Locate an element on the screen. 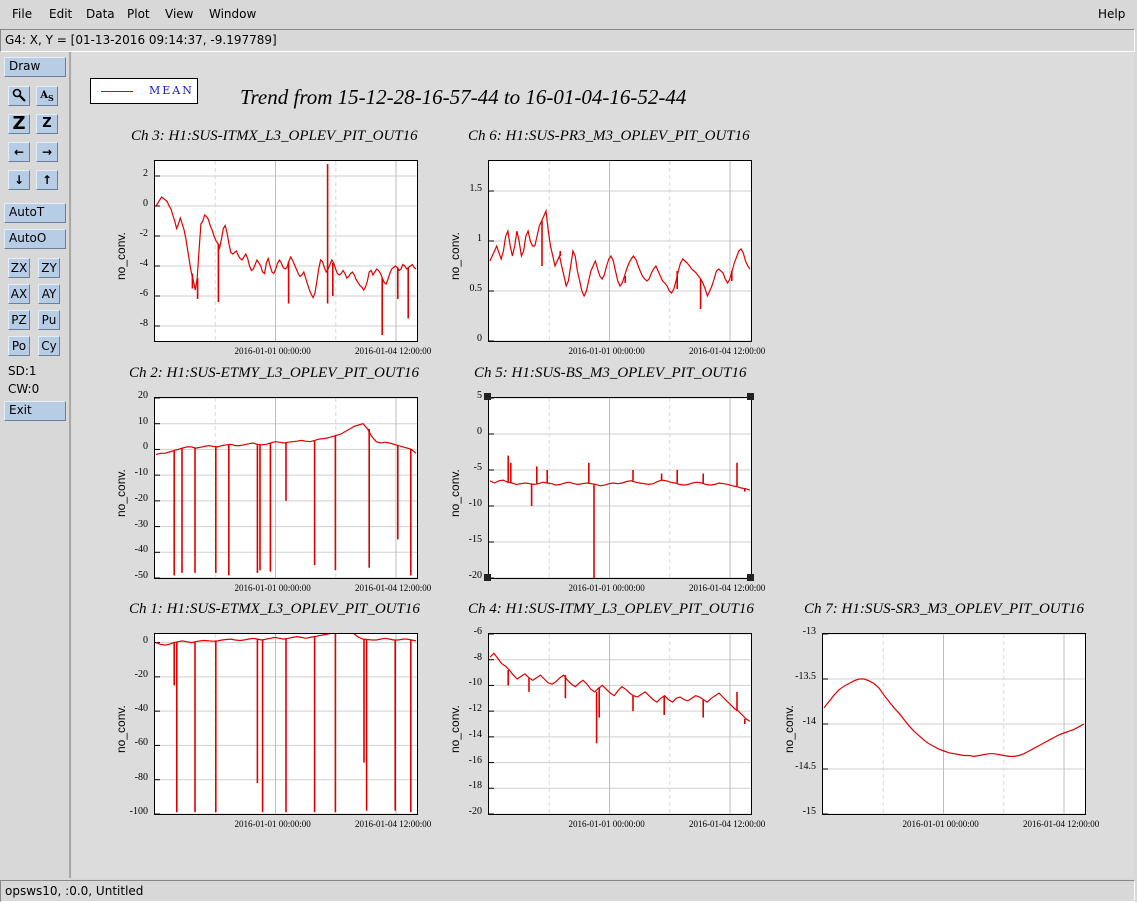 Image resolution: width=1137 pixels, height=902 pixels. autoo-button: AutoO is located at coordinates (35, 239).